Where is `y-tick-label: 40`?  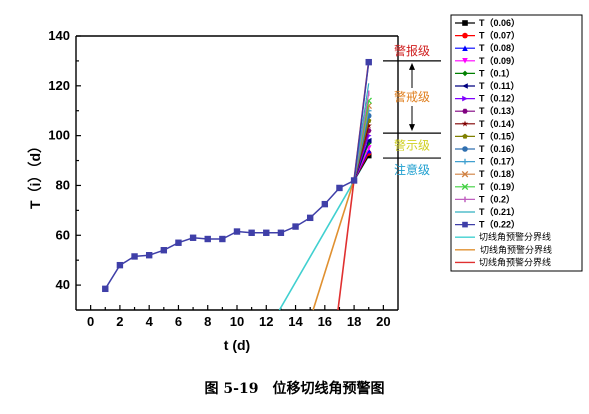 y-tick-label: 40 is located at coordinates (63, 284).